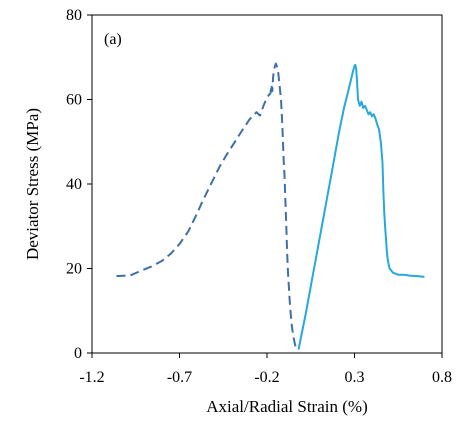  I want to click on x-tick-label: 0.3, so click(355, 377).